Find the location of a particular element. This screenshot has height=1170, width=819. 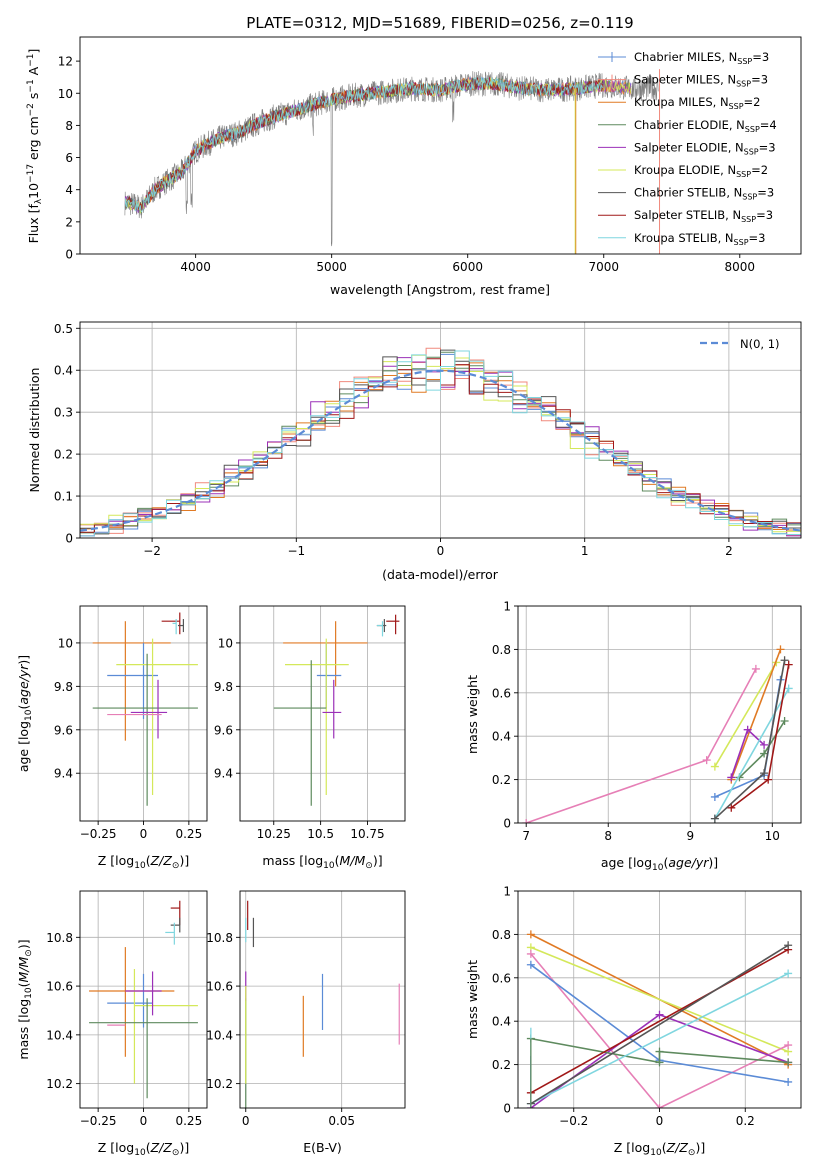

legend-label: Kroupa STELIB, NSSP=3 is located at coordinates (699, 239).